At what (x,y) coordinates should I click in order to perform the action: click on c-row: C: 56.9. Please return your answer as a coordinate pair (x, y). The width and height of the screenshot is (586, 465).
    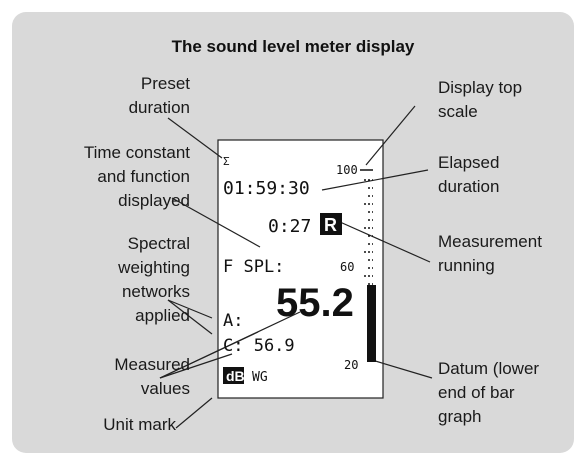
    Looking at the image, I should click on (259, 346).